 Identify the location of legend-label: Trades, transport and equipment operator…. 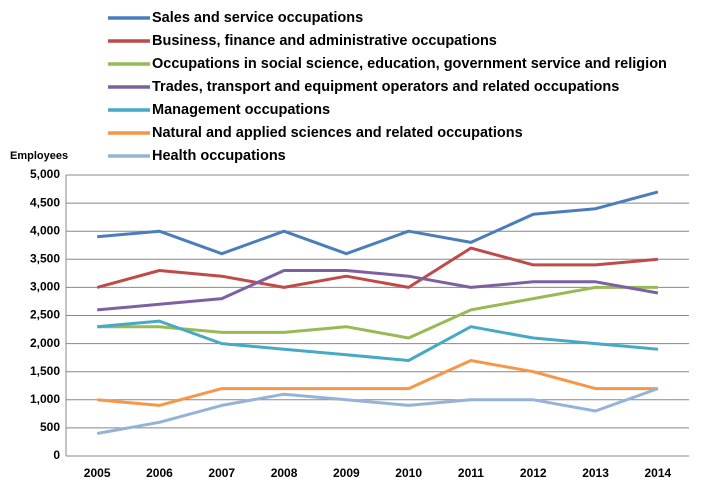
(385, 87).